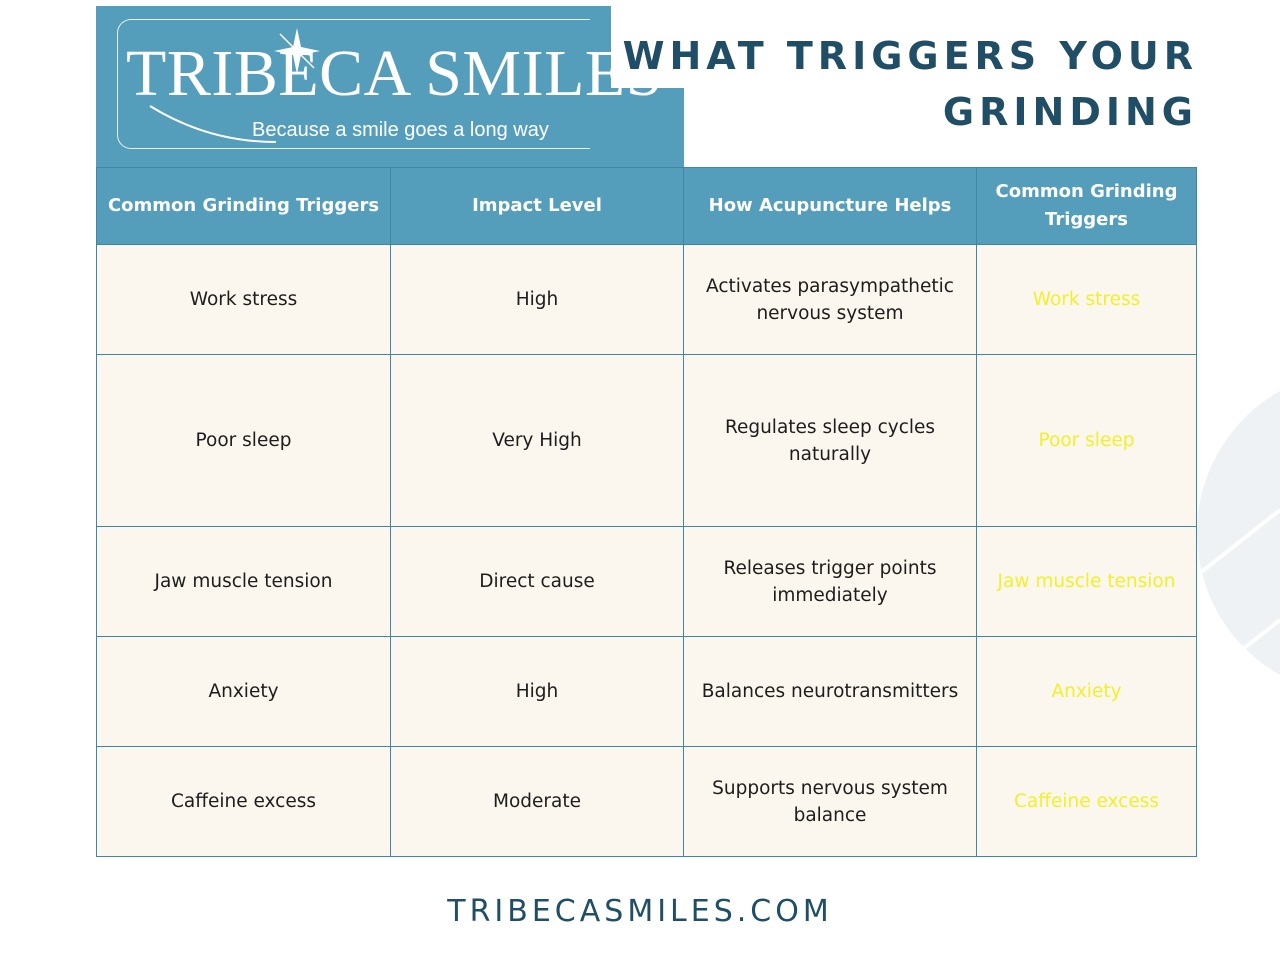  Describe the element at coordinates (830, 440) in the screenshot. I see `acupuncture-help-cell: Regulates sleep cycles naturally` at that location.